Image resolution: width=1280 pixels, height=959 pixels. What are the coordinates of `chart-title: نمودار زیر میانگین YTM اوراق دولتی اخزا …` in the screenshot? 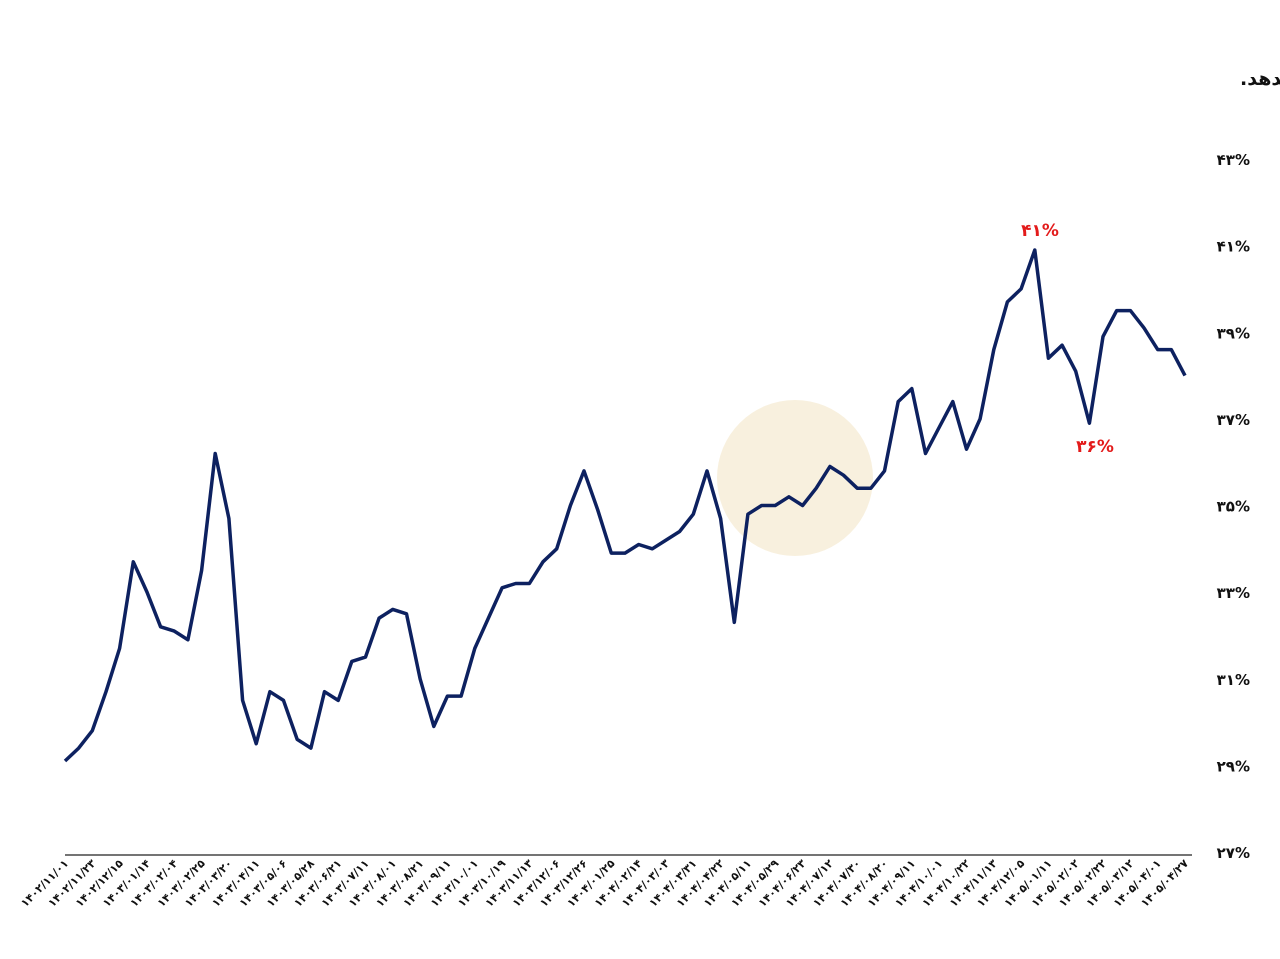 It's located at (1260, 78).